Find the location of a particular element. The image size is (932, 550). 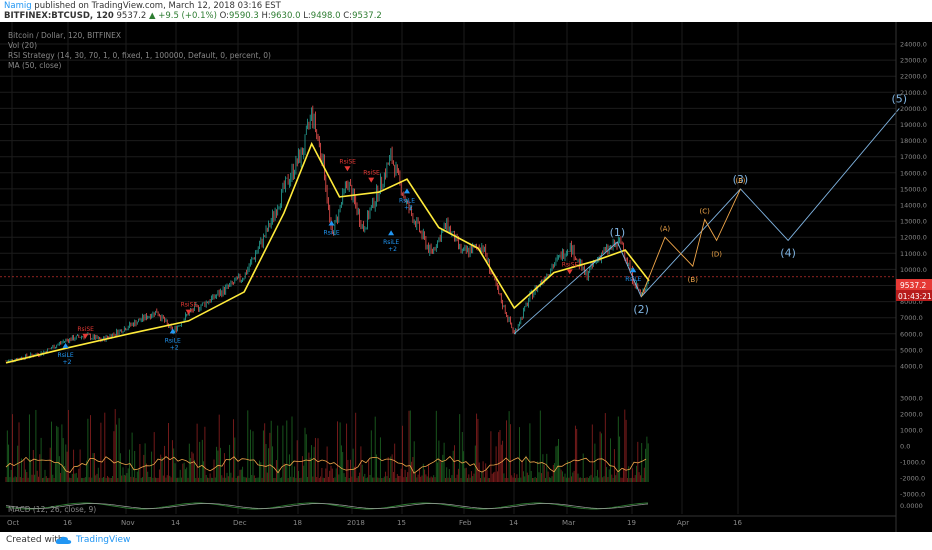

wave-label: (C) is located at coordinates (705, 211).